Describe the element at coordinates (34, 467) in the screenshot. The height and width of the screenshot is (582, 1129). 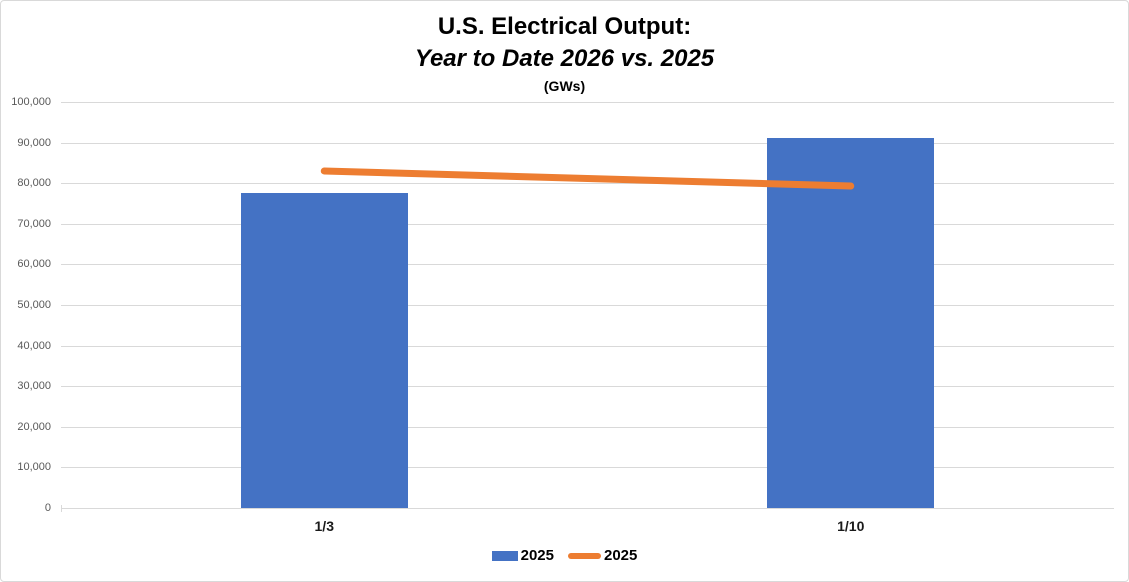
I see `y-axis-tick-label: 10,000` at that location.